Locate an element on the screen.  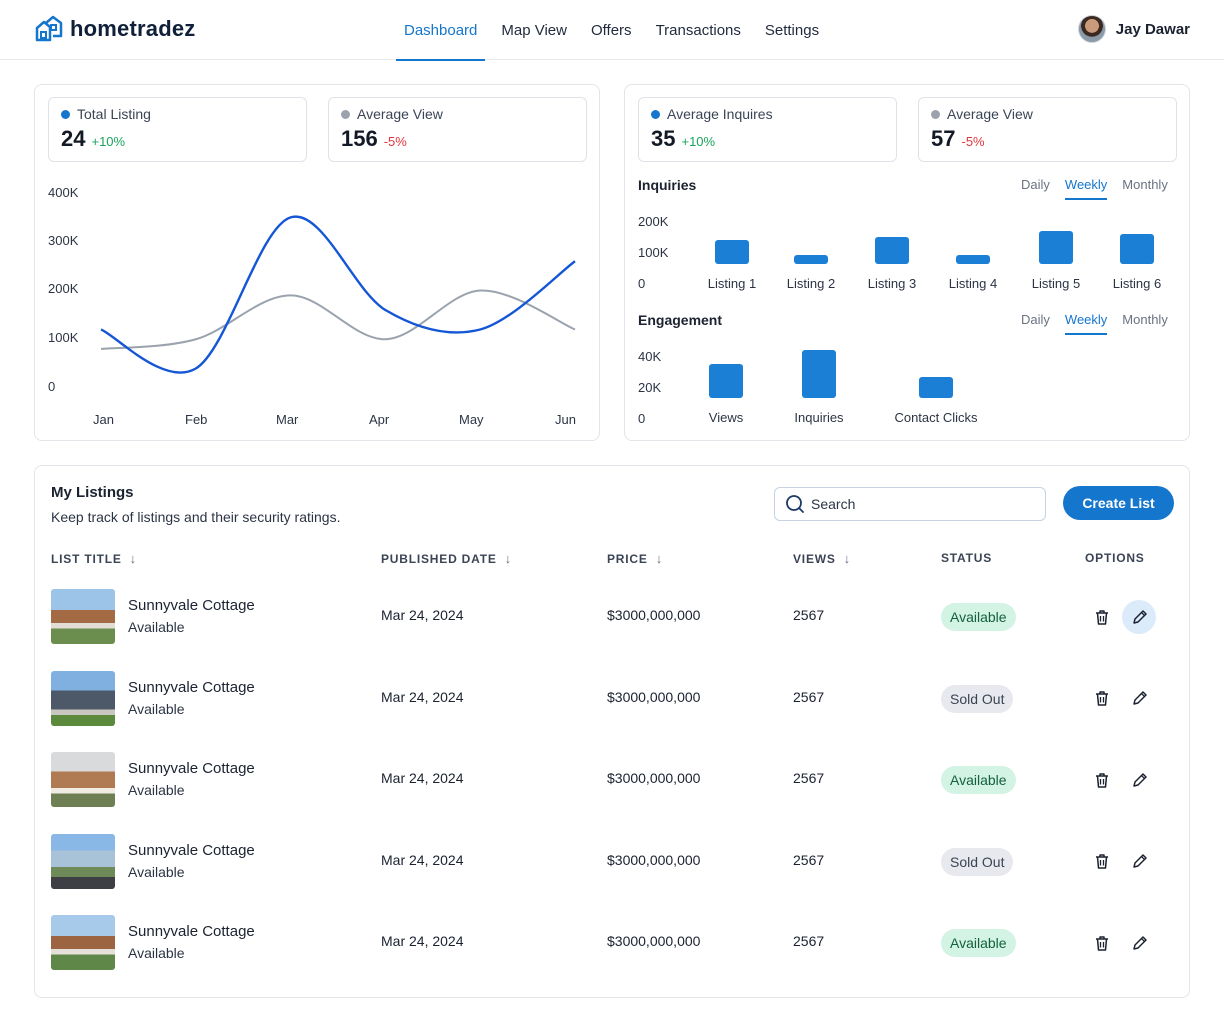
status-badge: Available is located at coordinates (978, 780).